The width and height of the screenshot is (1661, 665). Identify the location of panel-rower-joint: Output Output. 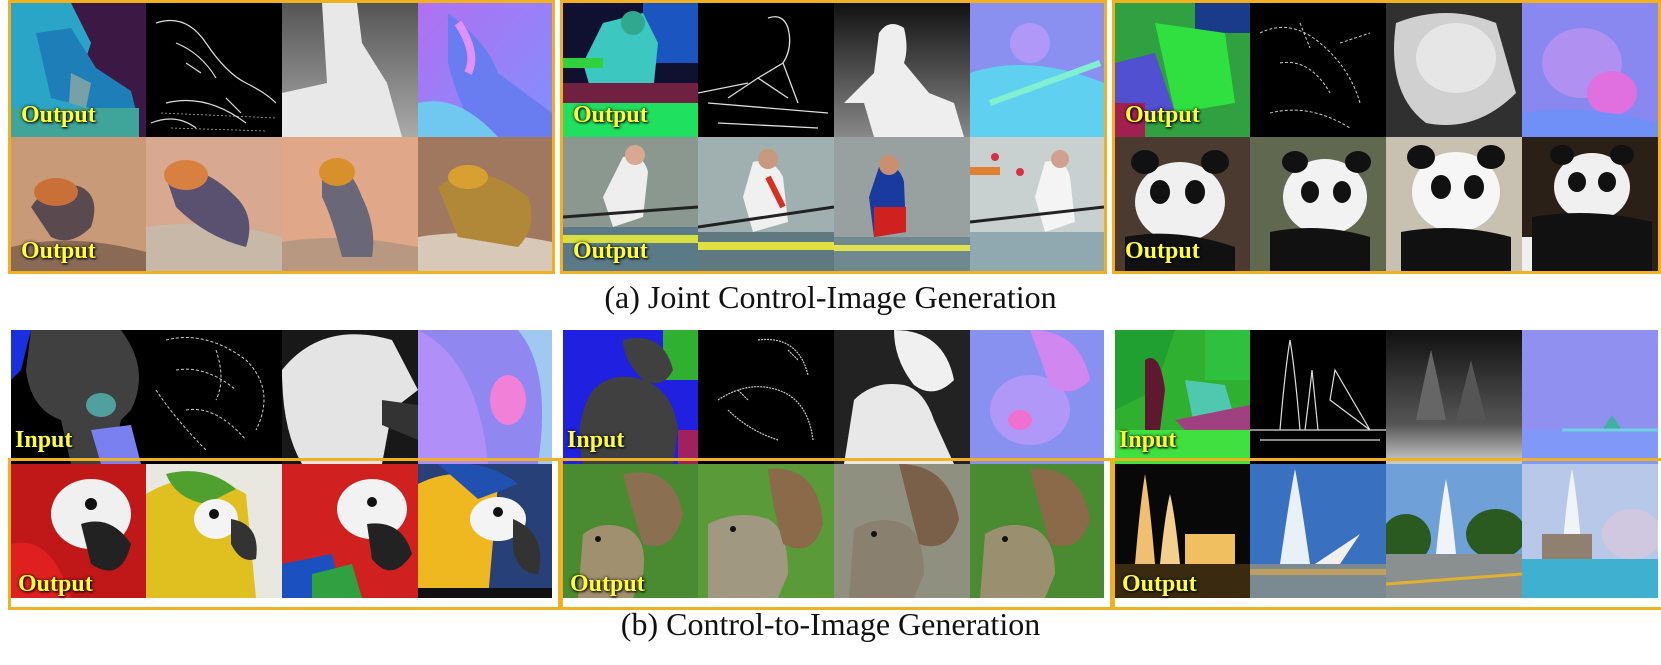
(833, 137).